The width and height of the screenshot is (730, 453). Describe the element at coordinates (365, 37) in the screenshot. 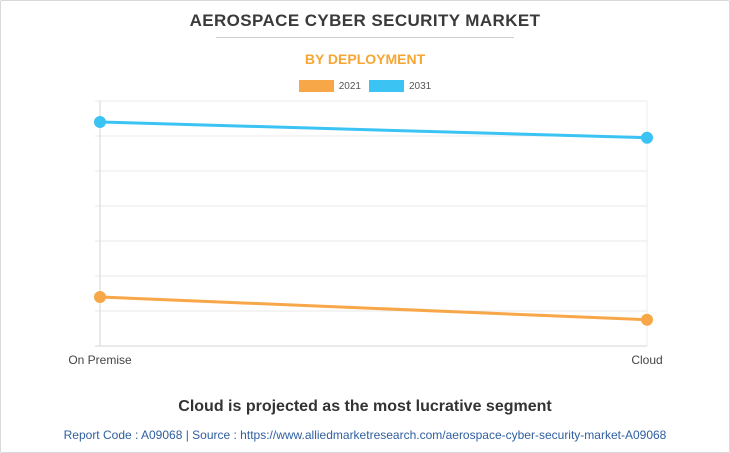

I see `title-divider` at that location.